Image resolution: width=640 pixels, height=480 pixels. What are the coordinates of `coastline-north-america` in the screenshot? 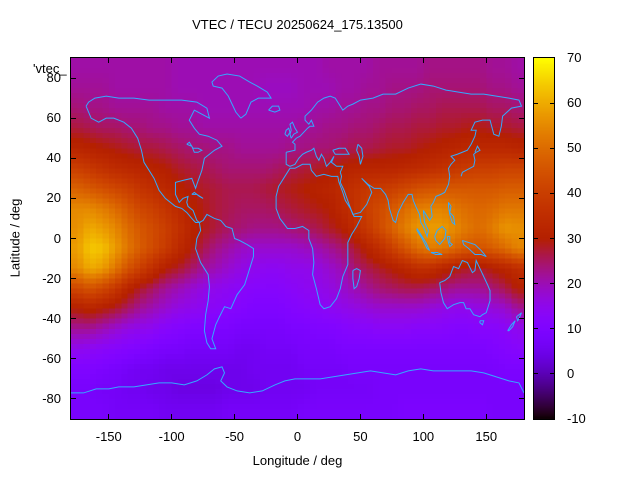 It's located at (154, 159).